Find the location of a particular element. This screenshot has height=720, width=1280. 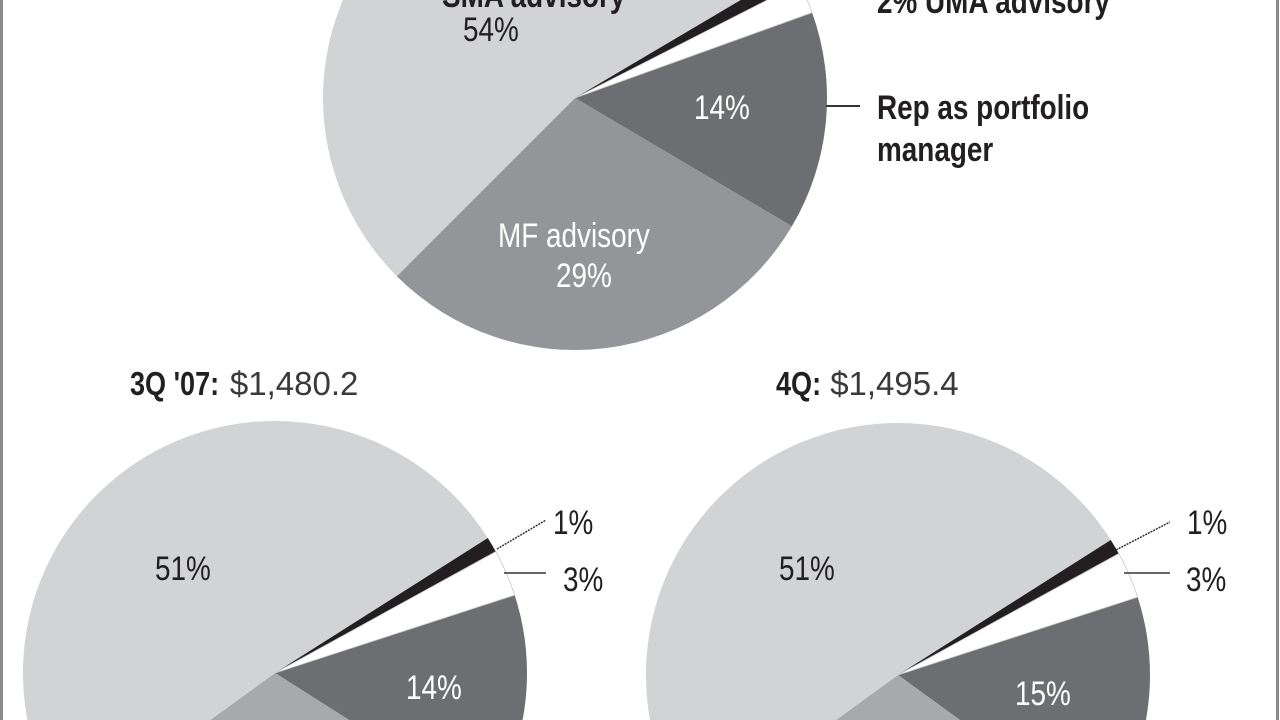

label-rep-name-line1: Rep as portfolio is located at coordinates (983, 108).